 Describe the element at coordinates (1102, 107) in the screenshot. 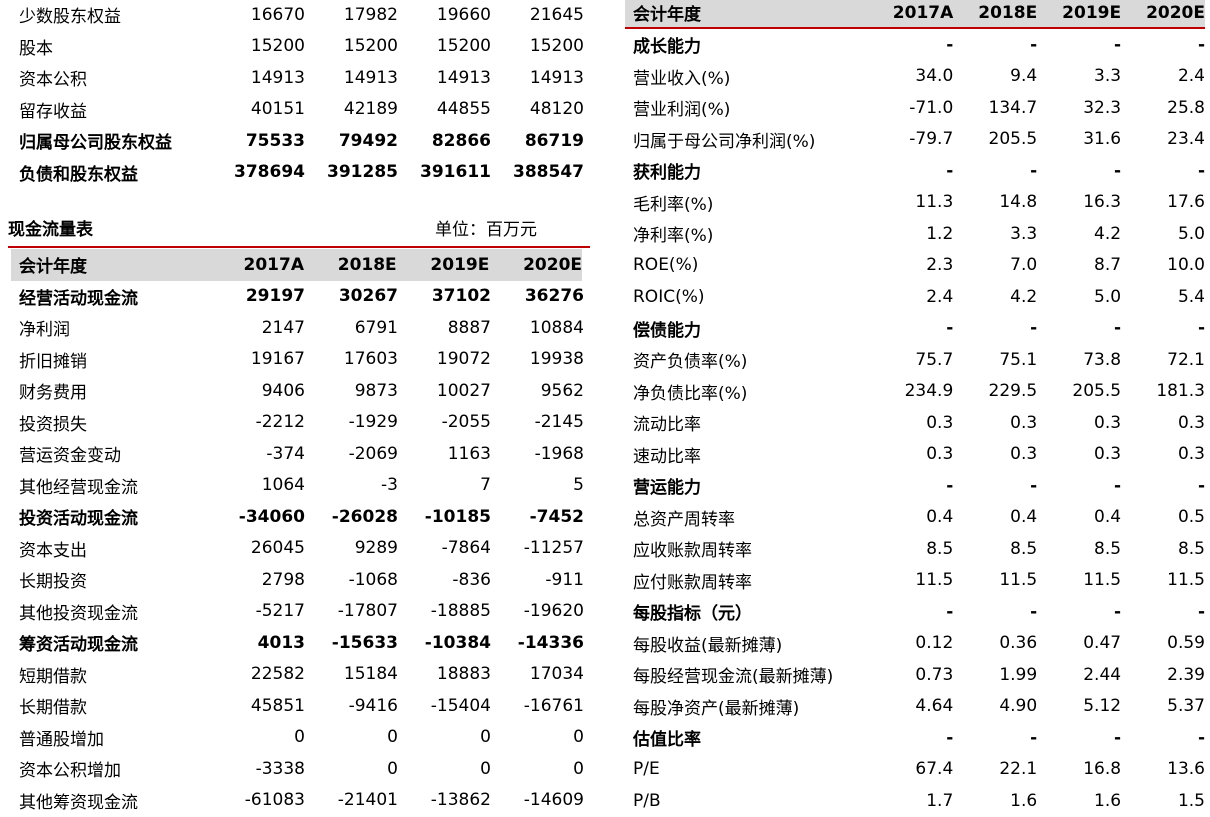

I see `row-value: 32.3` at that location.